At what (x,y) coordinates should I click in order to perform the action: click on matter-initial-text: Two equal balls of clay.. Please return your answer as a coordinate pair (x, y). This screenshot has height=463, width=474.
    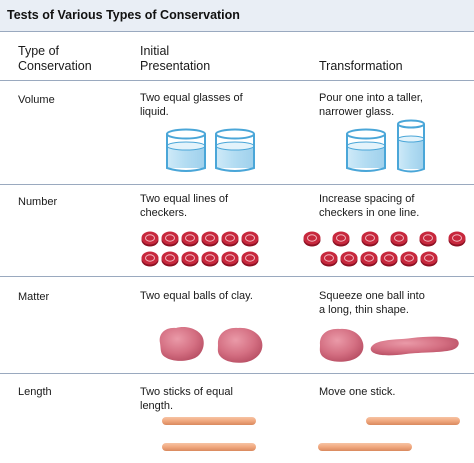
    Looking at the image, I should click on (196, 296).